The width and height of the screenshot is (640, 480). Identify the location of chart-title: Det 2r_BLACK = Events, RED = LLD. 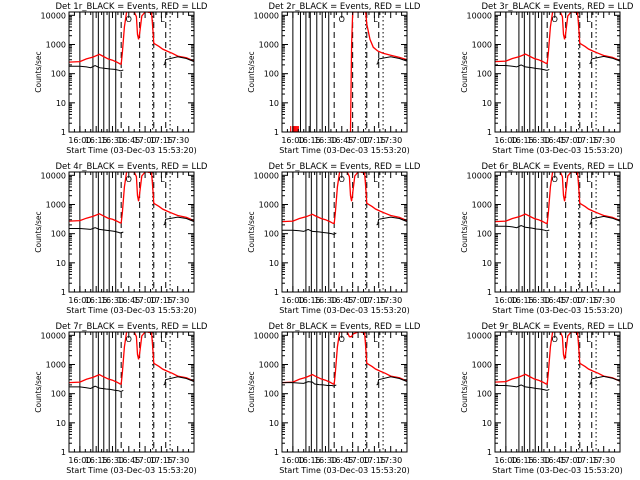
(345, 7).